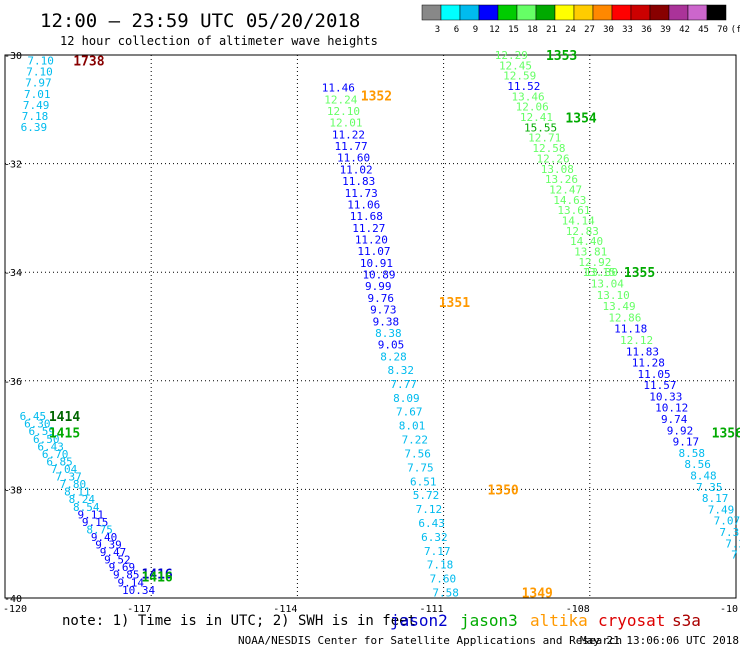 The image size is (740, 650). I want to click on track-time-label: 1738, so click(88, 61).